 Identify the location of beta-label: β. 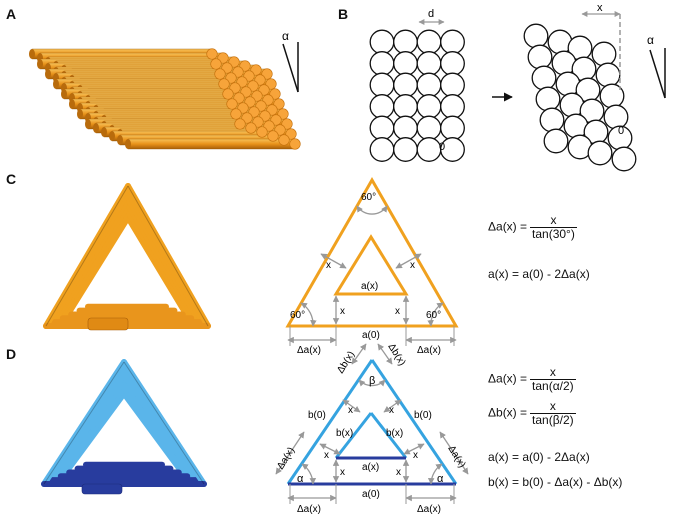
(372, 381).